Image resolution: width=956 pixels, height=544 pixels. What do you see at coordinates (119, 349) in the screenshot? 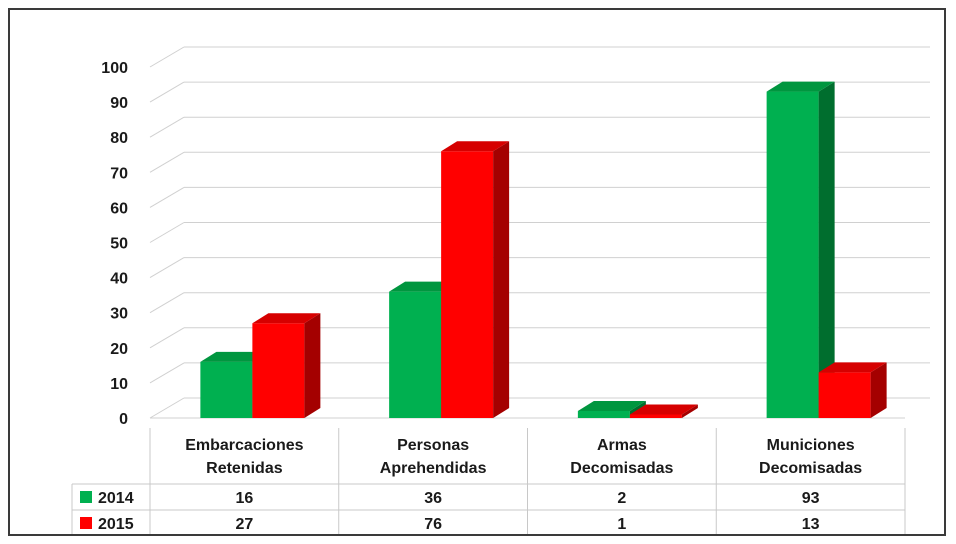
I see `y-tick-label: 20` at bounding box center [119, 349].